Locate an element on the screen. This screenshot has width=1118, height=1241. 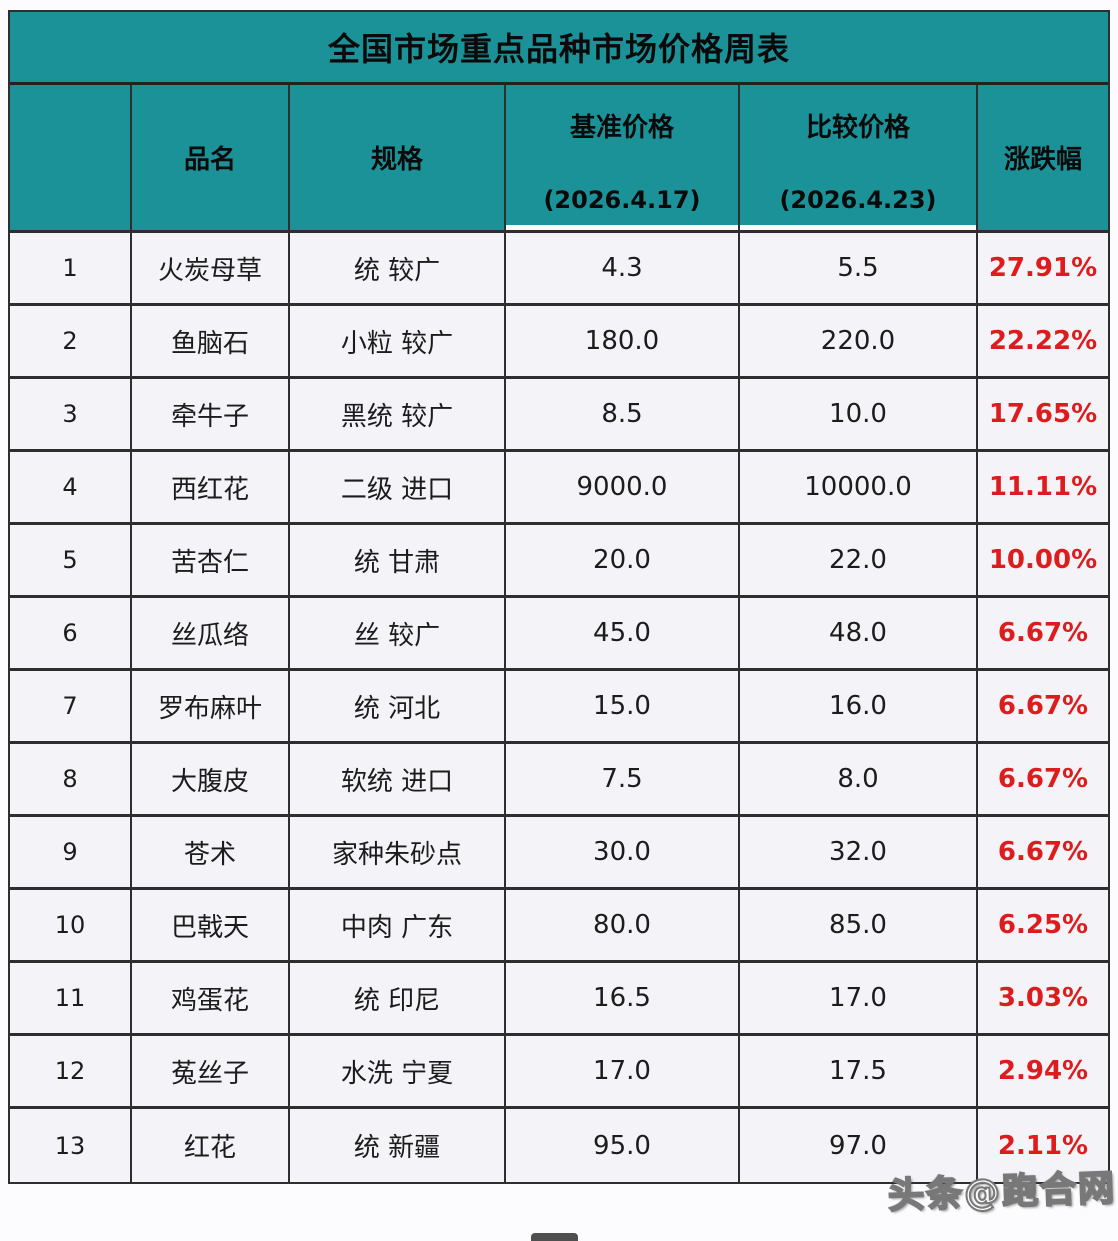
table-row: 3 牵牛子 黑统 较广 8.5 10.0 17.65% is located at coordinates (559, 415).